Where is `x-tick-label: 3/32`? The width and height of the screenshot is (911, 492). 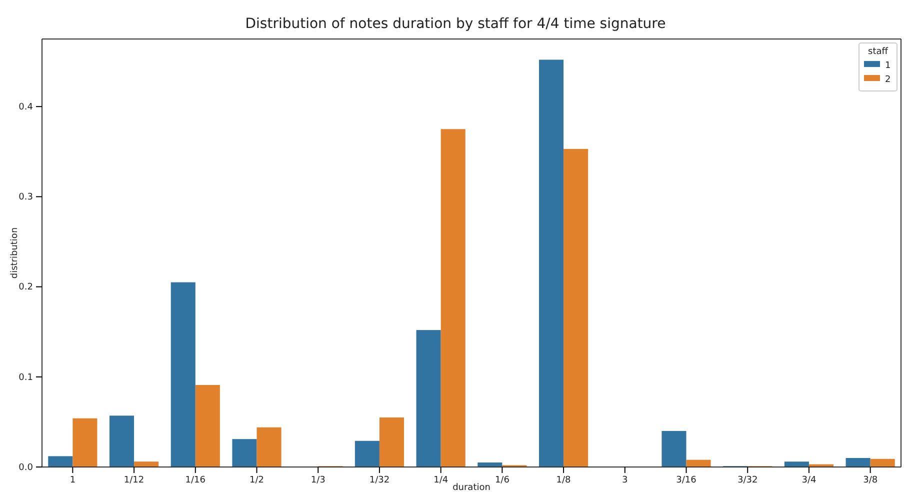
x-tick-label: 3/32 is located at coordinates (748, 480).